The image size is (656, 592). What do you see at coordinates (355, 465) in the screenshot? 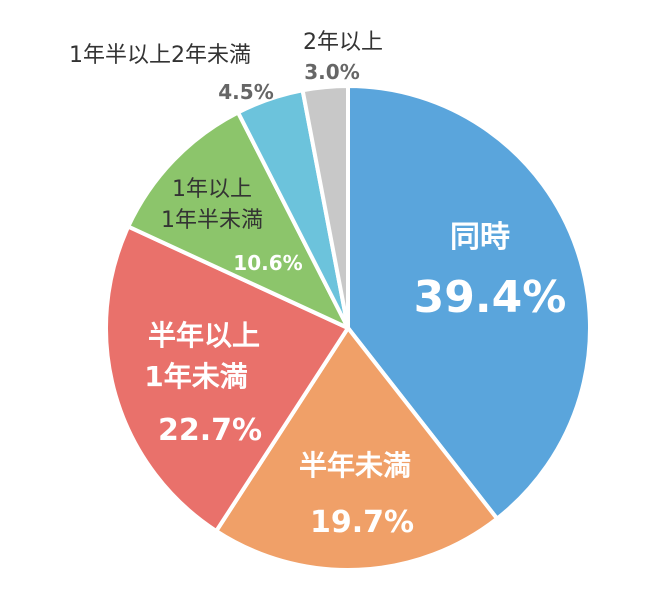
I see `slice-label-hantoshi-miman: 半年未満` at bounding box center [355, 465].